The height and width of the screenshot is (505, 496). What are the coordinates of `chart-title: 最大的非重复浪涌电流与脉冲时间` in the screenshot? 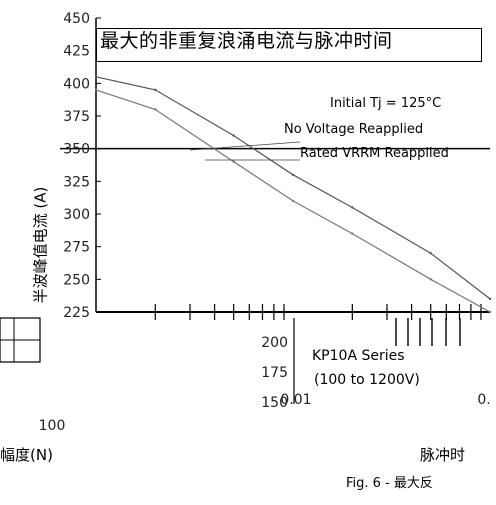 It's located at (246, 41).